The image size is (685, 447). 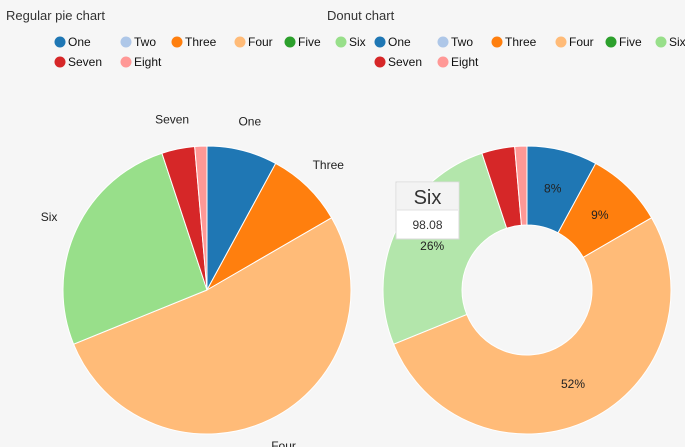 I want to click on regular-pie-chart-legend-swatch-five, so click(x=290, y=42).